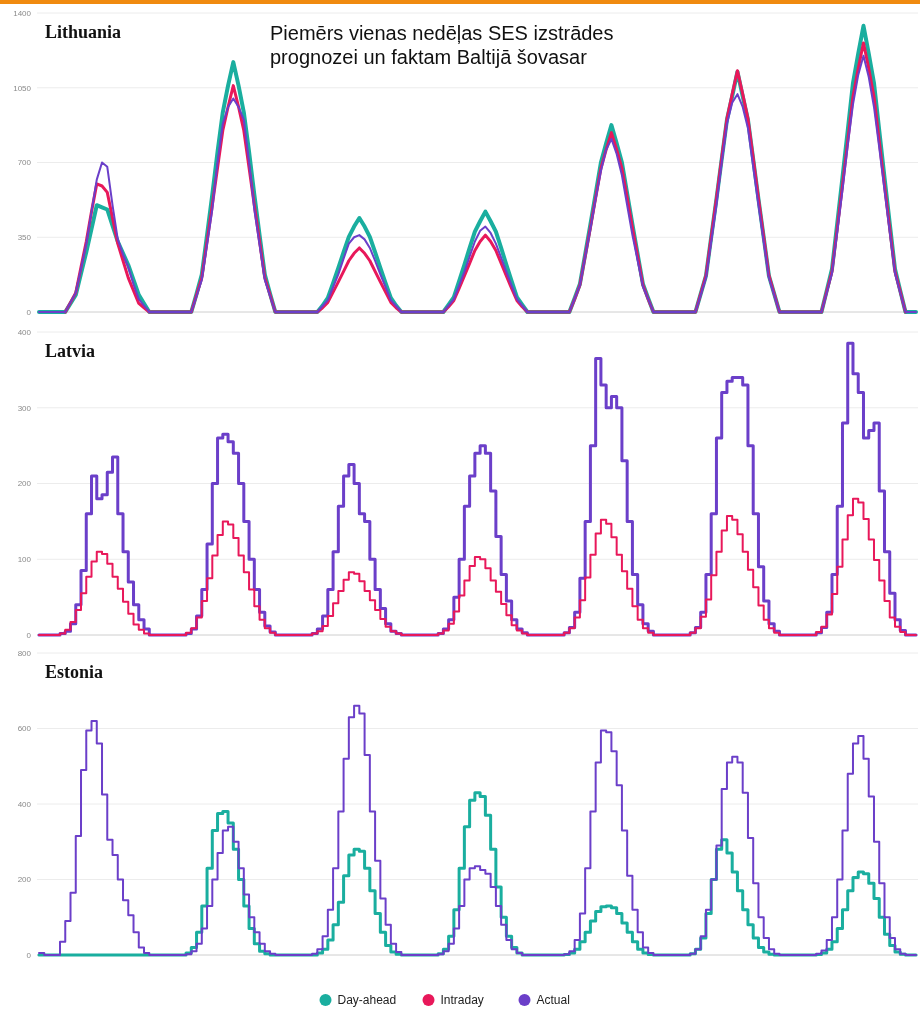 This screenshot has height=1009, width=920. What do you see at coordinates (74, 672) in the screenshot?
I see `text: Estonia` at bounding box center [74, 672].